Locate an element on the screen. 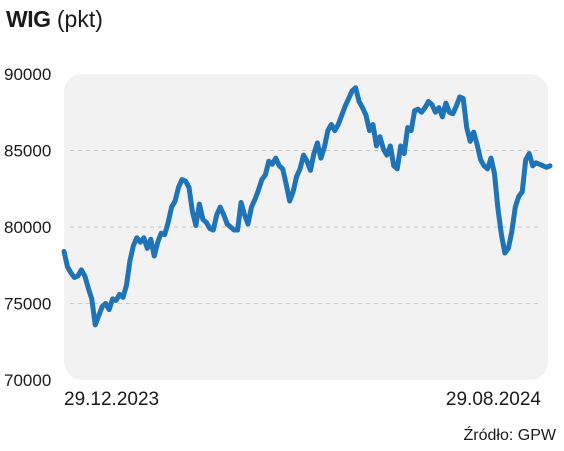 This screenshot has height=451, width=564. y-tick-label: 70000 is located at coordinates (27, 380).